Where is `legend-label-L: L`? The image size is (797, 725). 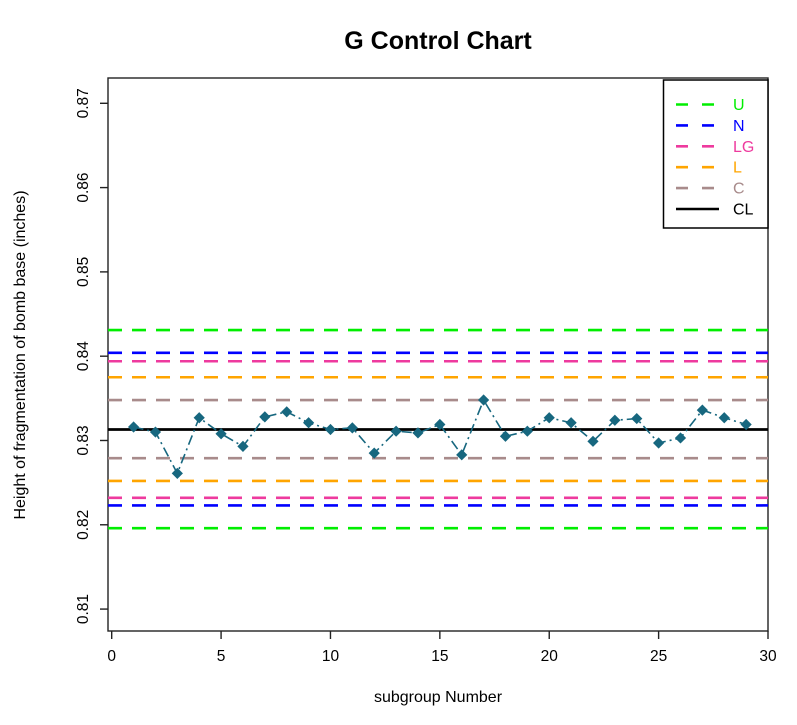
legend-label-L: L is located at coordinates (737, 168).